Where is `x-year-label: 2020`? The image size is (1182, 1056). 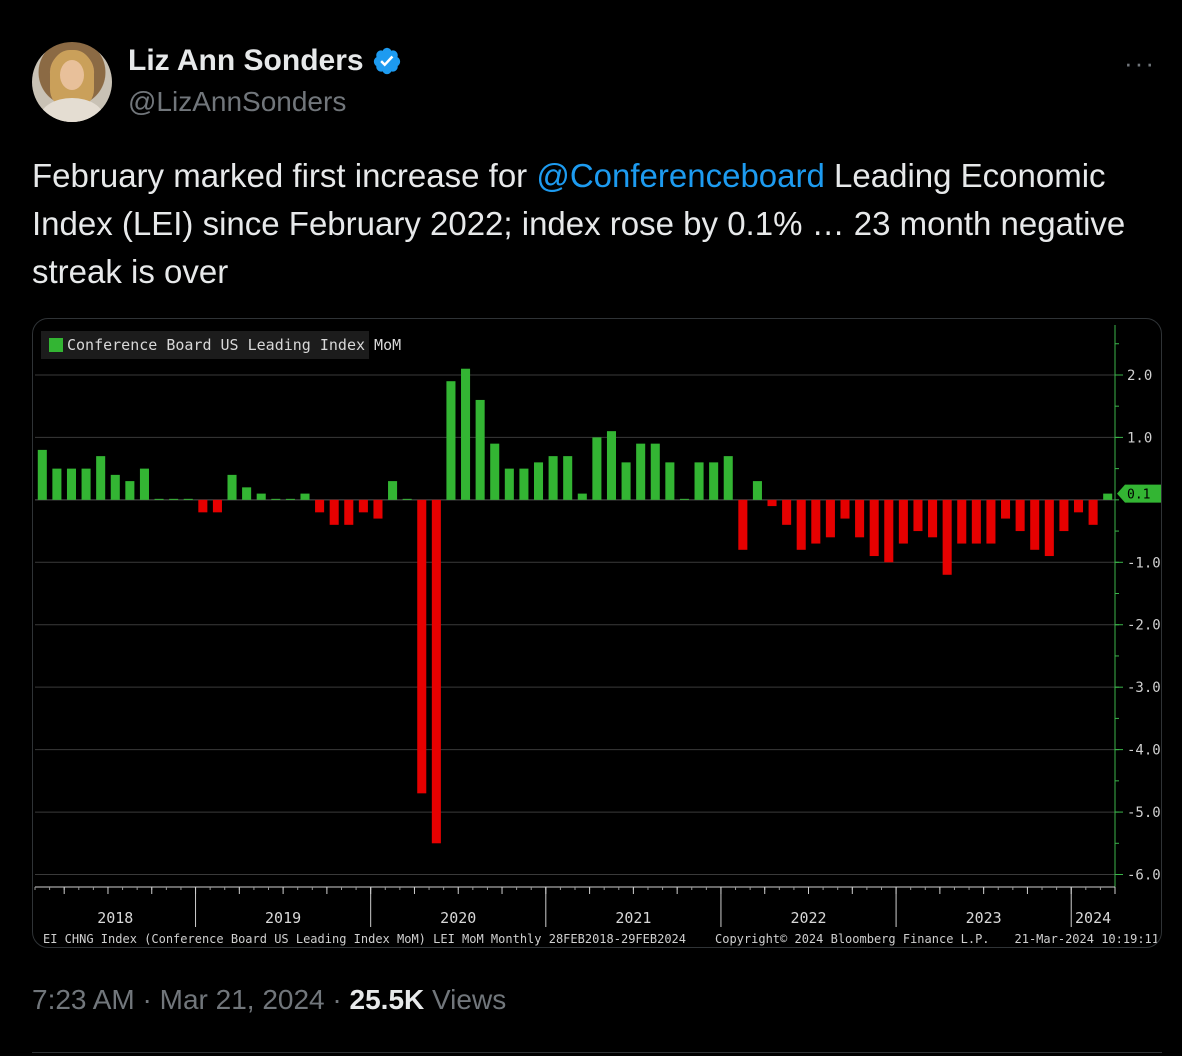
x-year-label: 2020 is located at coordinates (458, 918).